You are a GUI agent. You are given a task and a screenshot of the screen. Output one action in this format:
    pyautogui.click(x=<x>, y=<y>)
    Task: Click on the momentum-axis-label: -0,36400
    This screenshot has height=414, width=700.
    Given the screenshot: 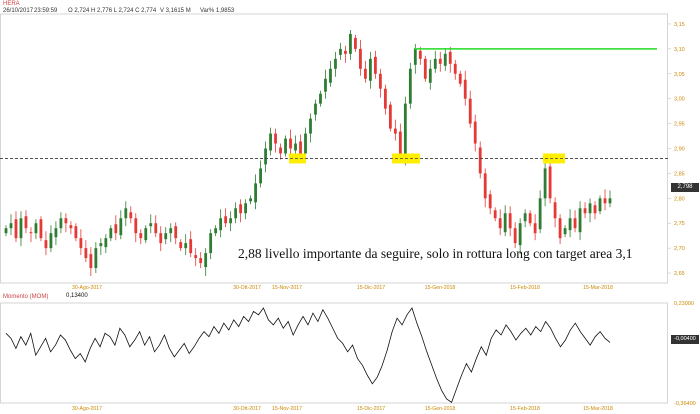 What is the action you would take?
    pyautogui.click(x=685, y=404)
    